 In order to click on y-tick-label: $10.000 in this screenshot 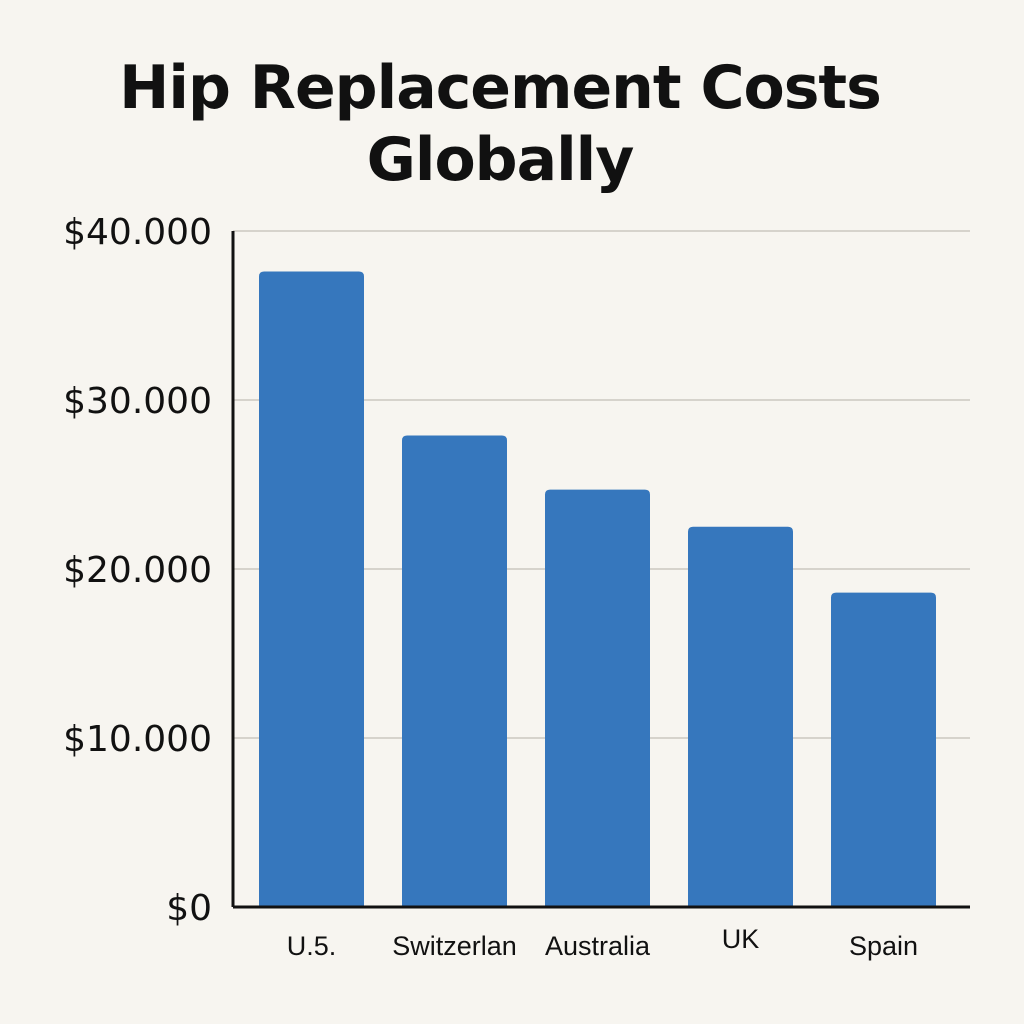, I will do `click(137, 739)`.